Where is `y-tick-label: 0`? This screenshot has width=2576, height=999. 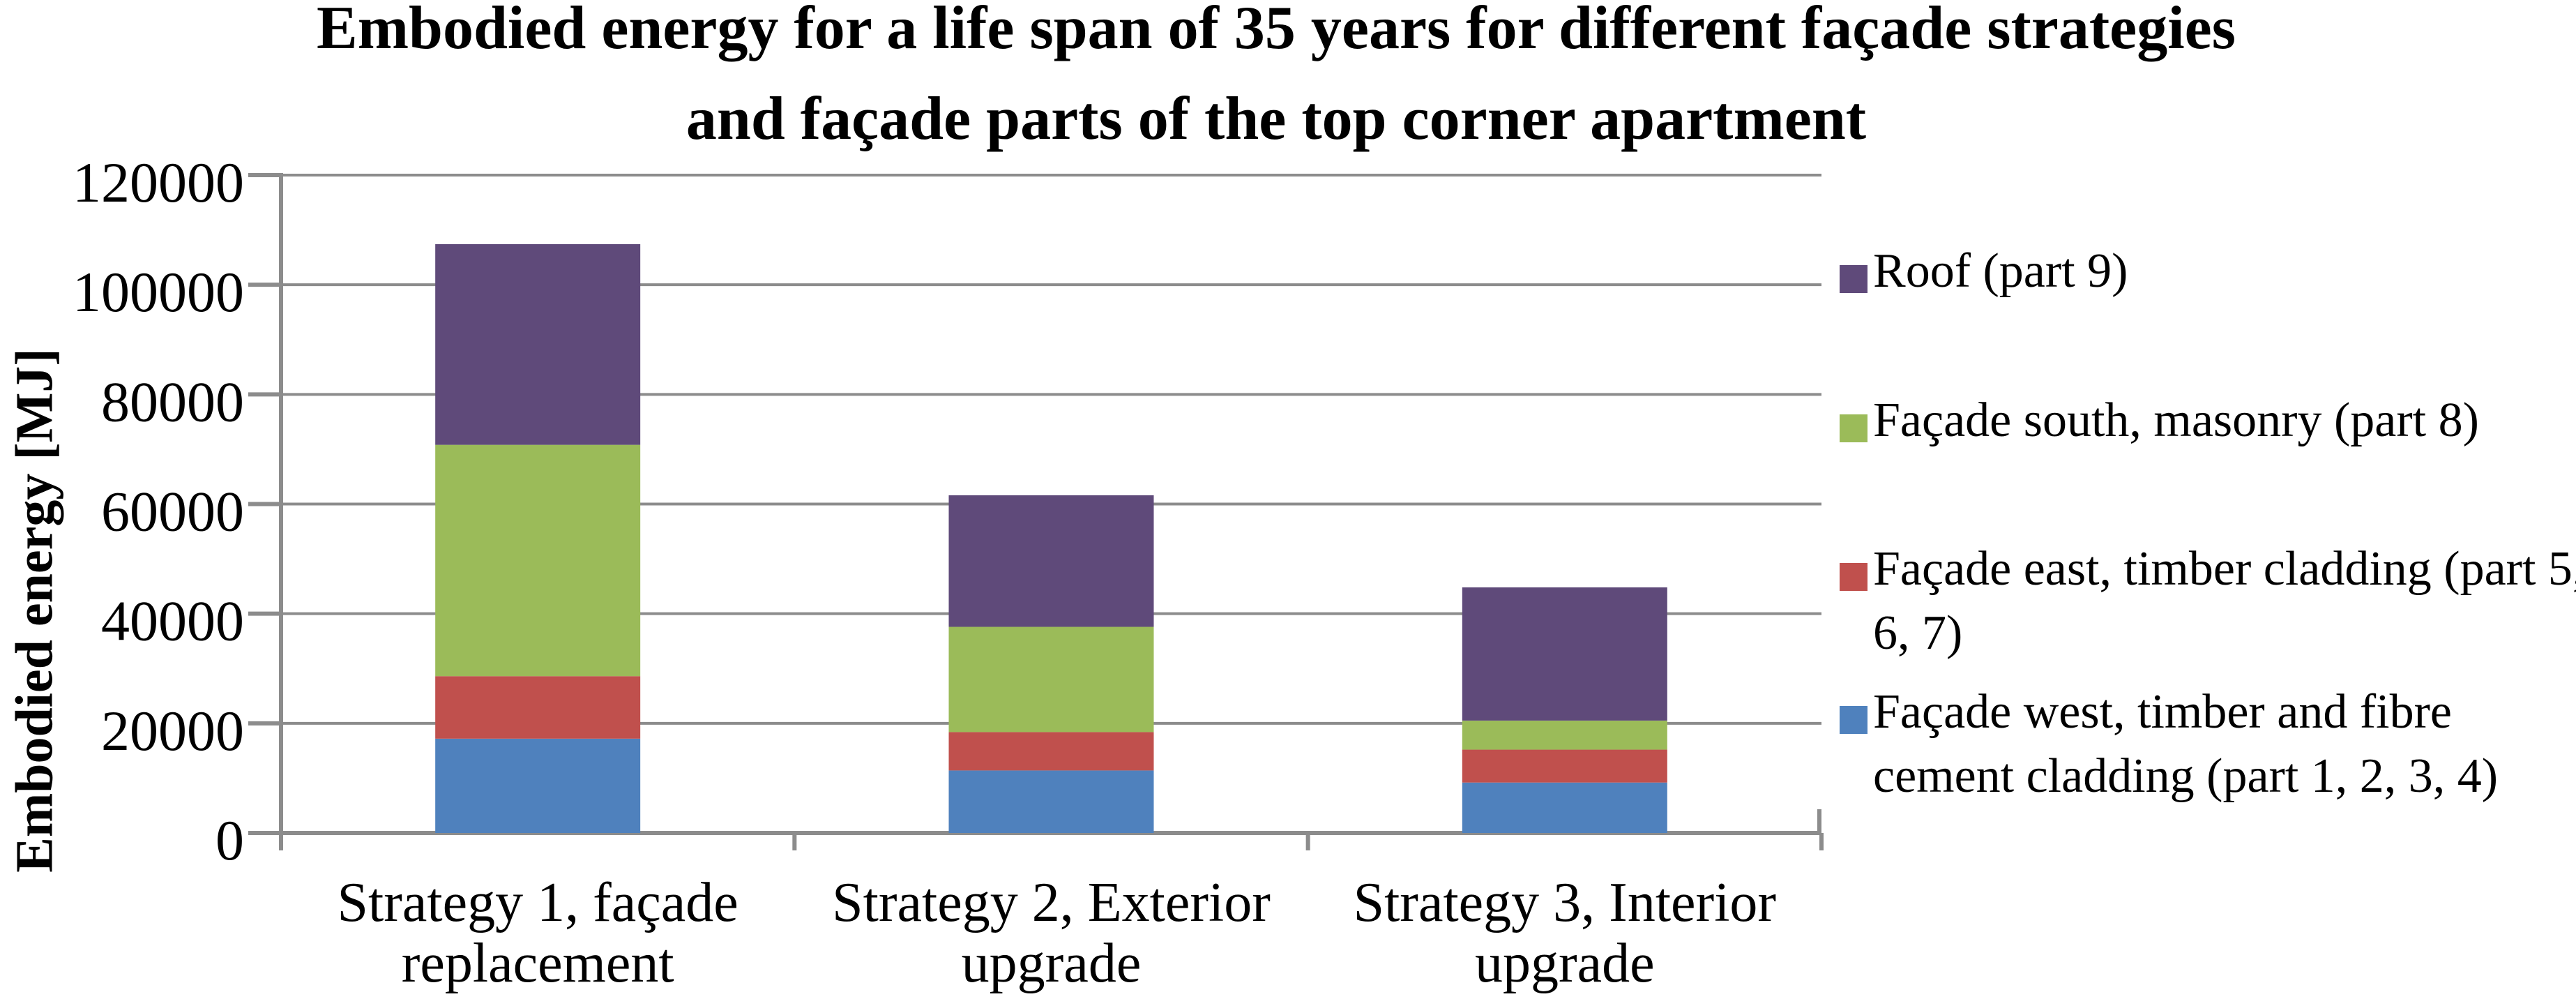 y-tick-label: 0 is located at coordinates (229, 840).